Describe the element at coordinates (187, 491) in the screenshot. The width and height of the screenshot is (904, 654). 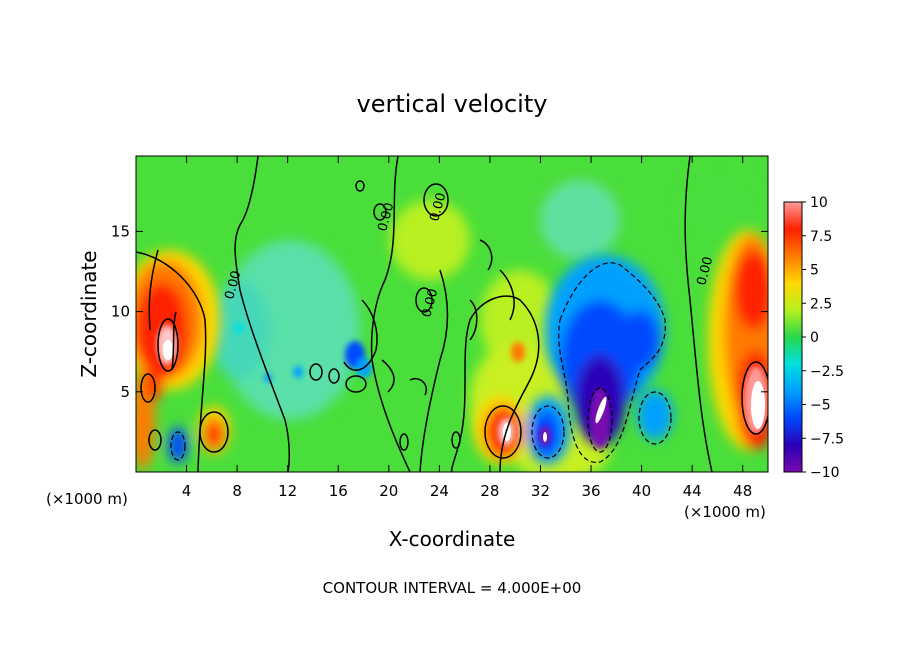
I see `x-tick-label: 4` at that location.